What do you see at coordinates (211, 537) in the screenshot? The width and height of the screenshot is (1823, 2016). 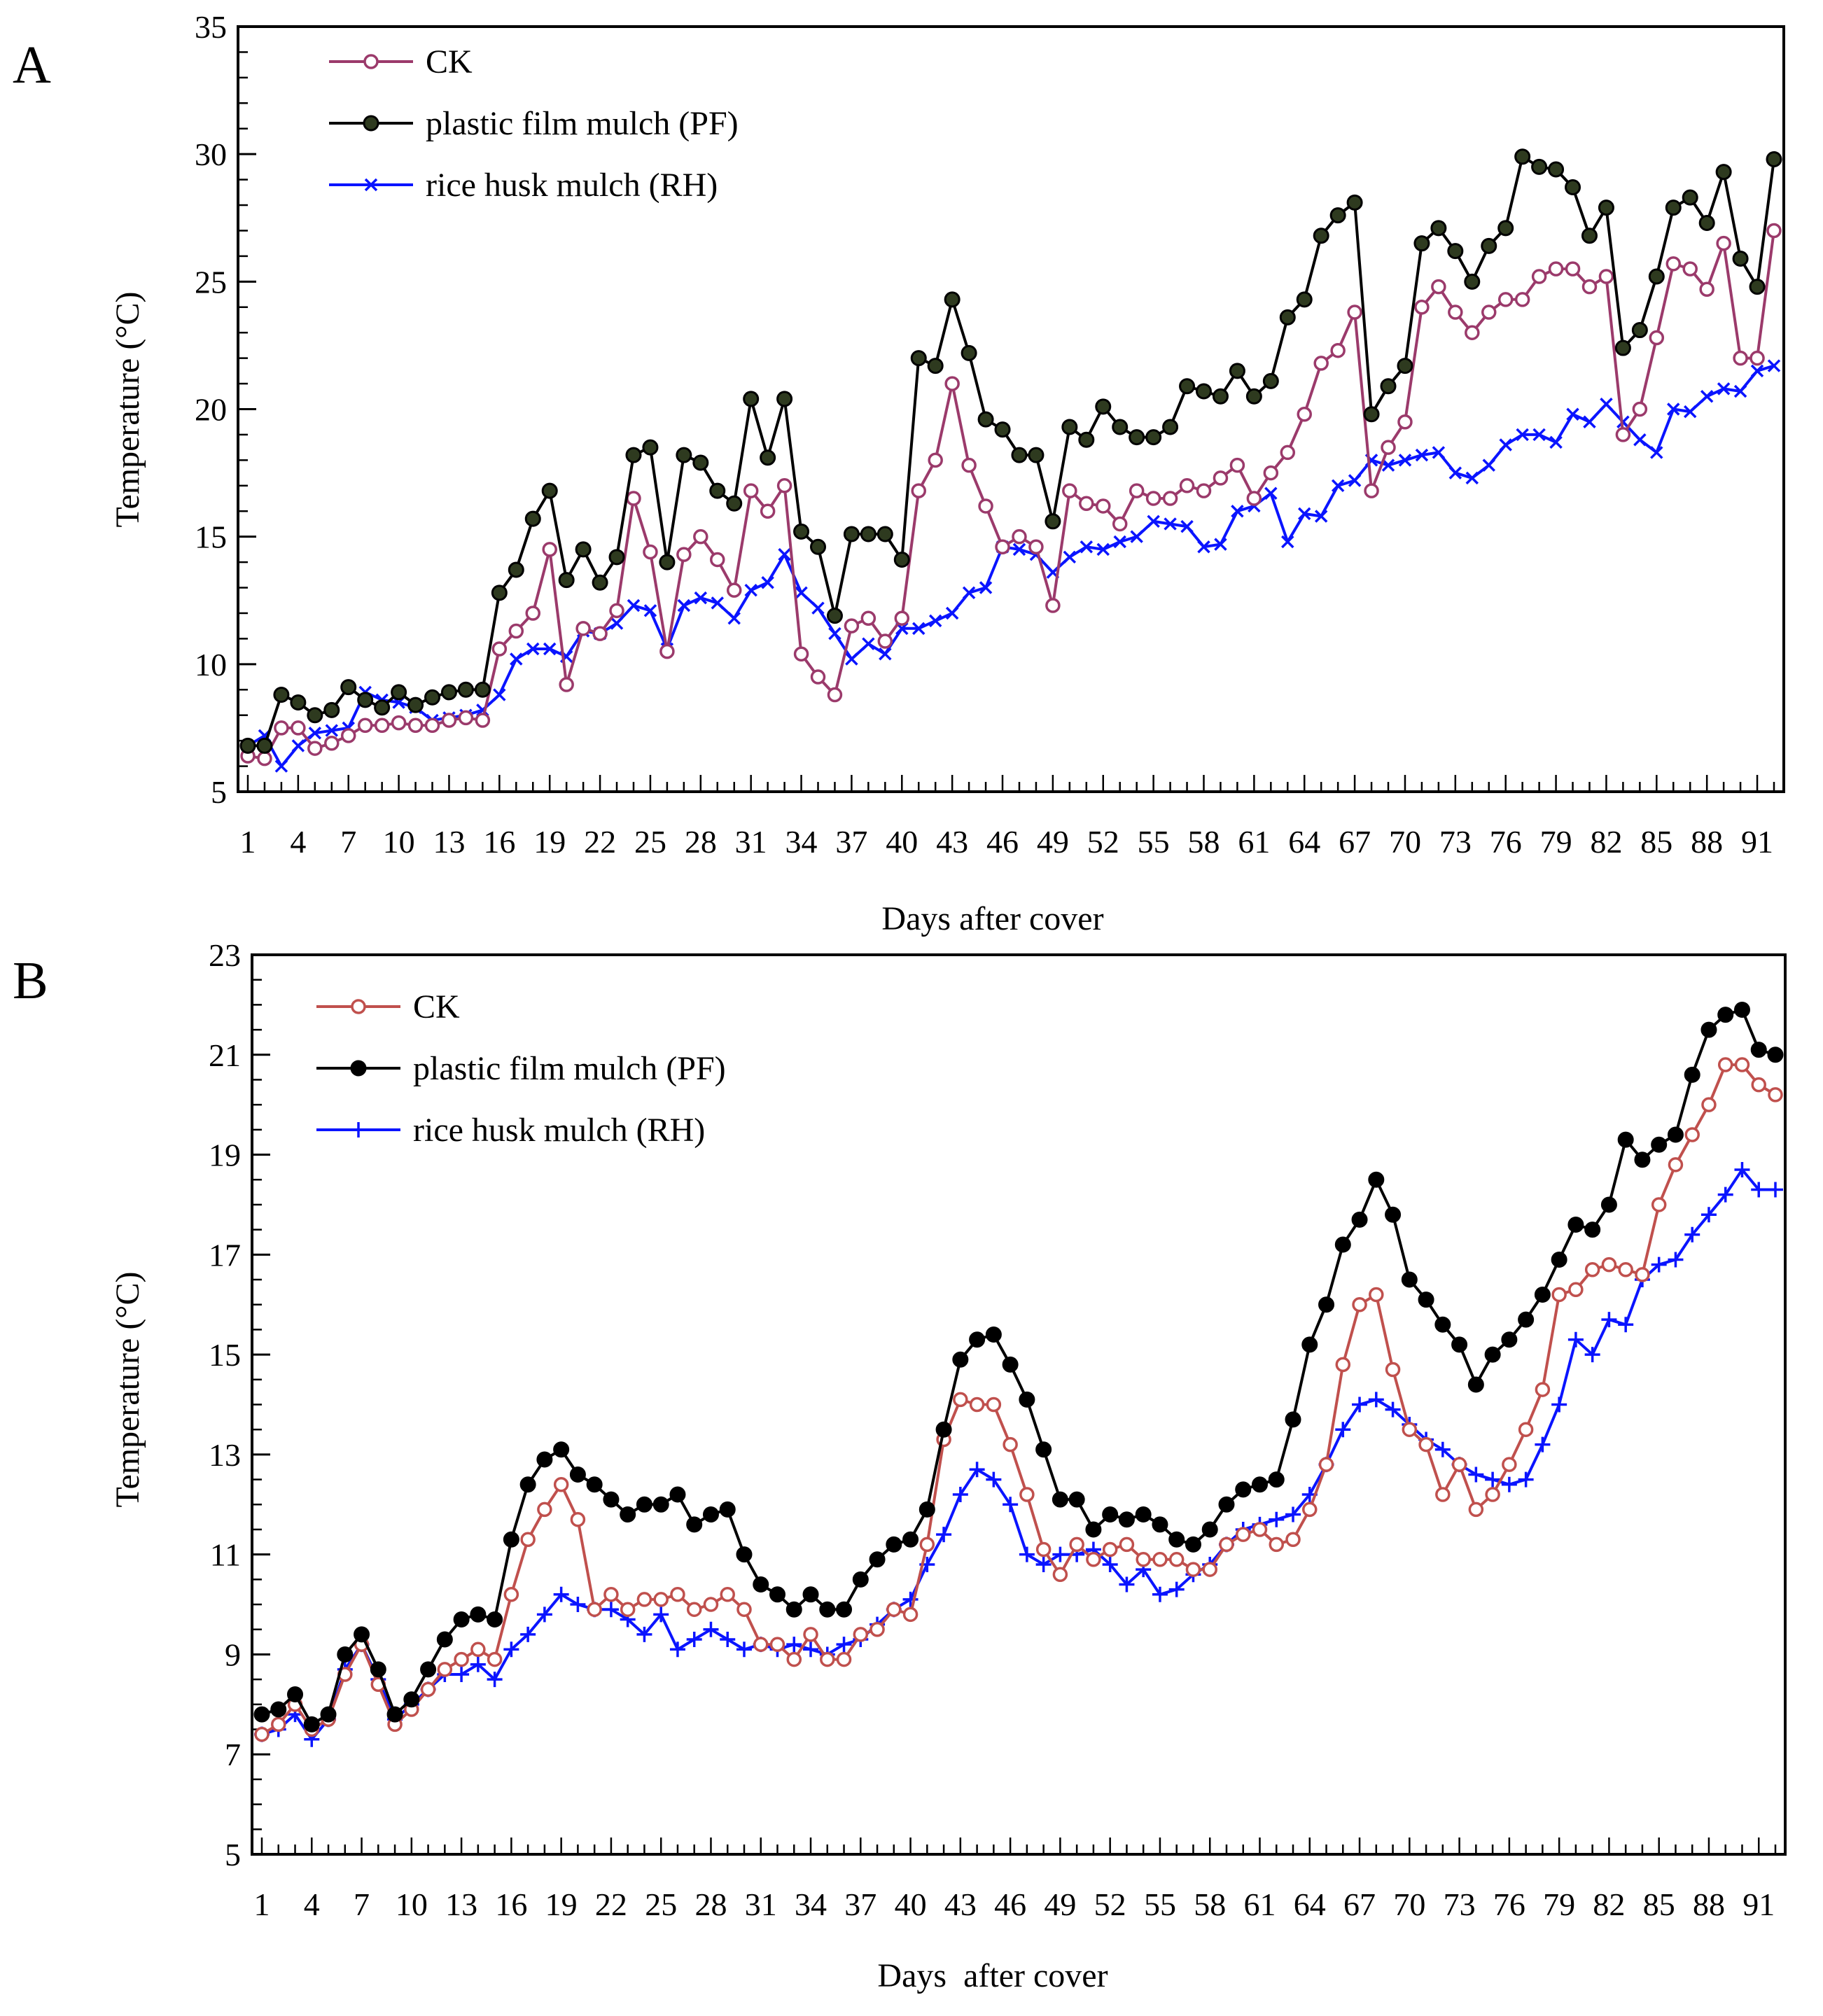 I see `y-tick-label: 15` at bounding box center [211, 537].